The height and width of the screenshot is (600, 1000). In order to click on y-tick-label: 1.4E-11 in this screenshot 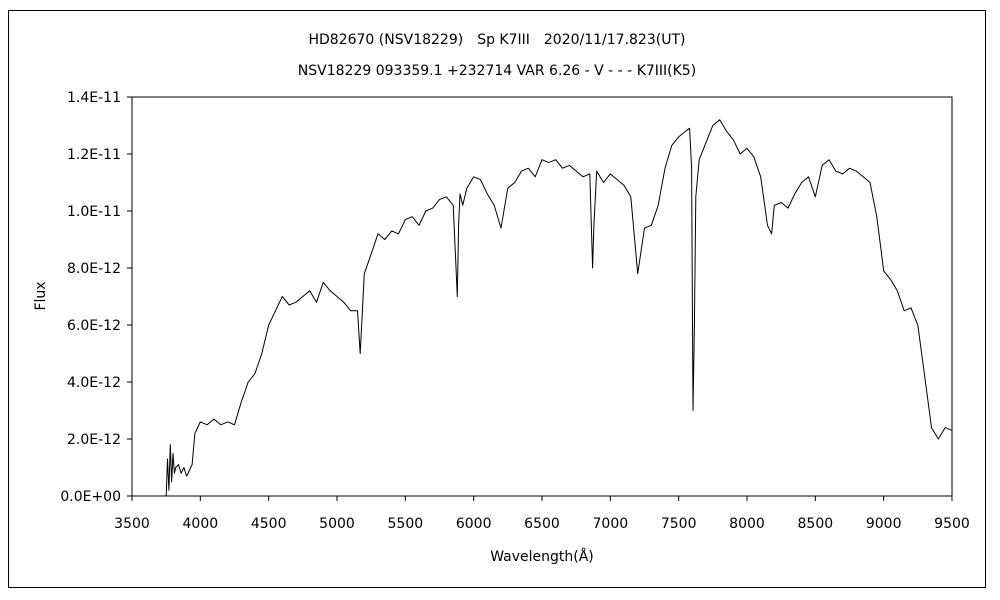, I will do `click(94, 98)`.